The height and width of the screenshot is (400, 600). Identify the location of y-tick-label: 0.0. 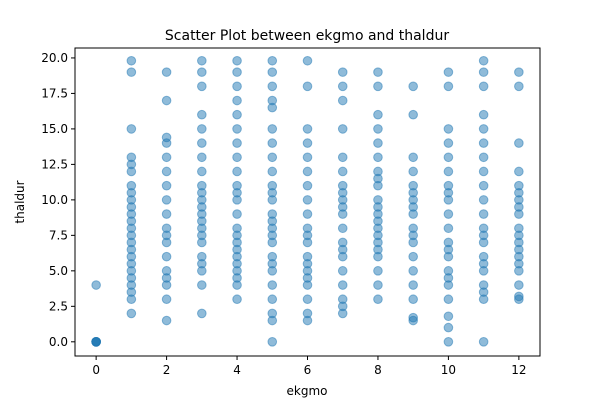
(58, 342).